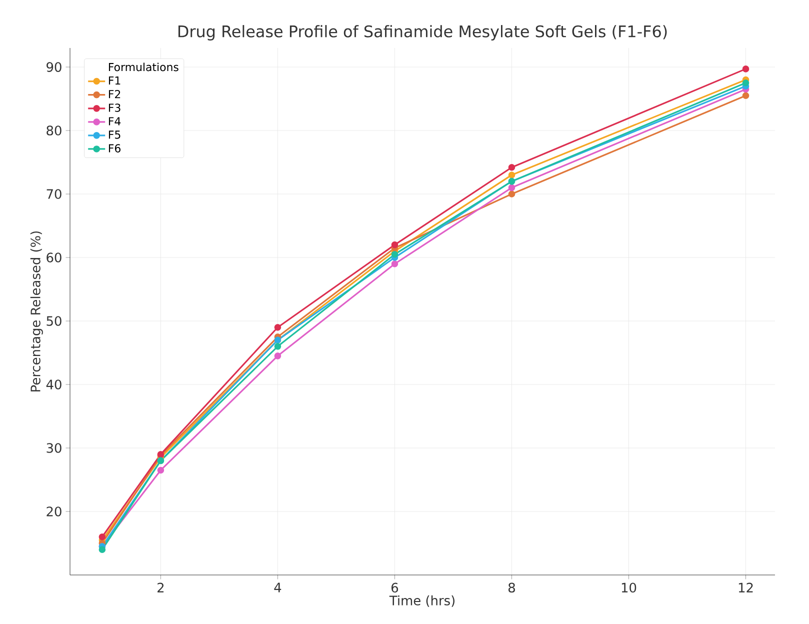 This screenshot has height=624, width=809. What do you see at coordinates (511, 587) in the screenshot?
I see `x-tick-label: 8` at bounding box center [511, 587].